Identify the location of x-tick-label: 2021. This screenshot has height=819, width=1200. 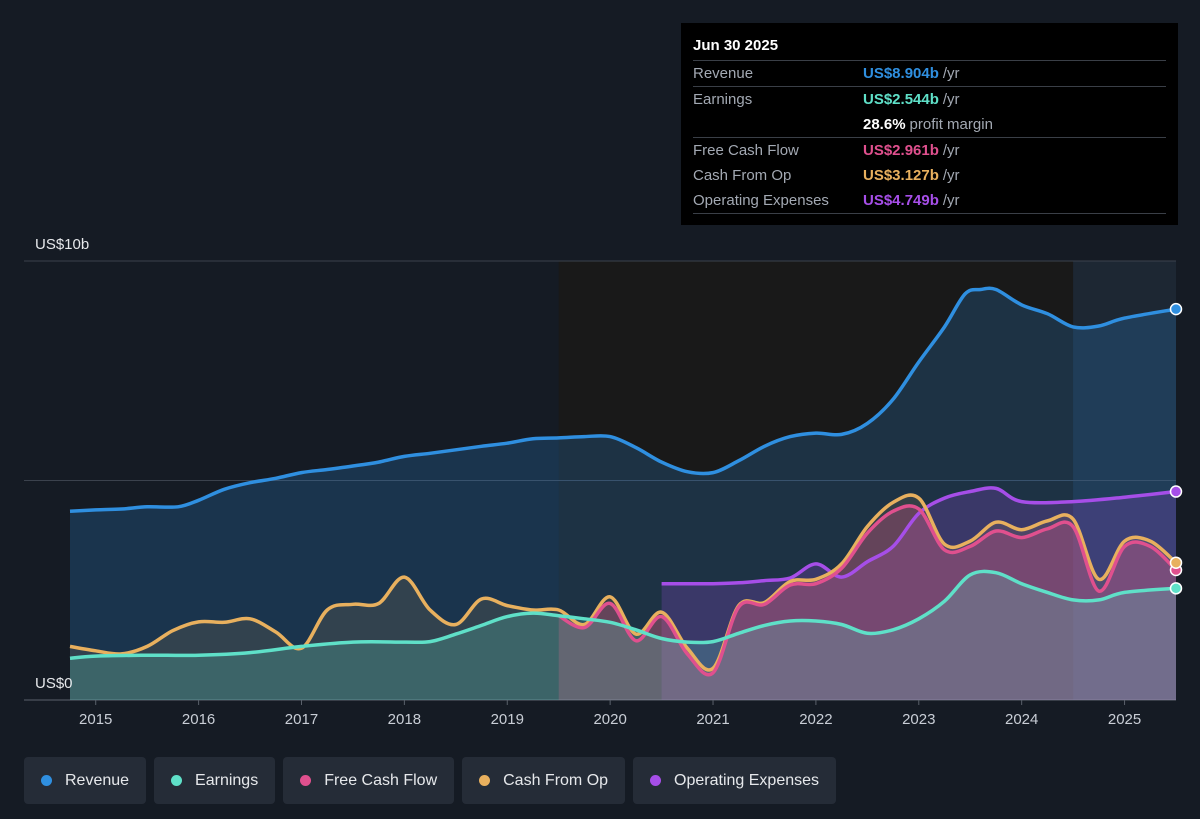
(712, 719).